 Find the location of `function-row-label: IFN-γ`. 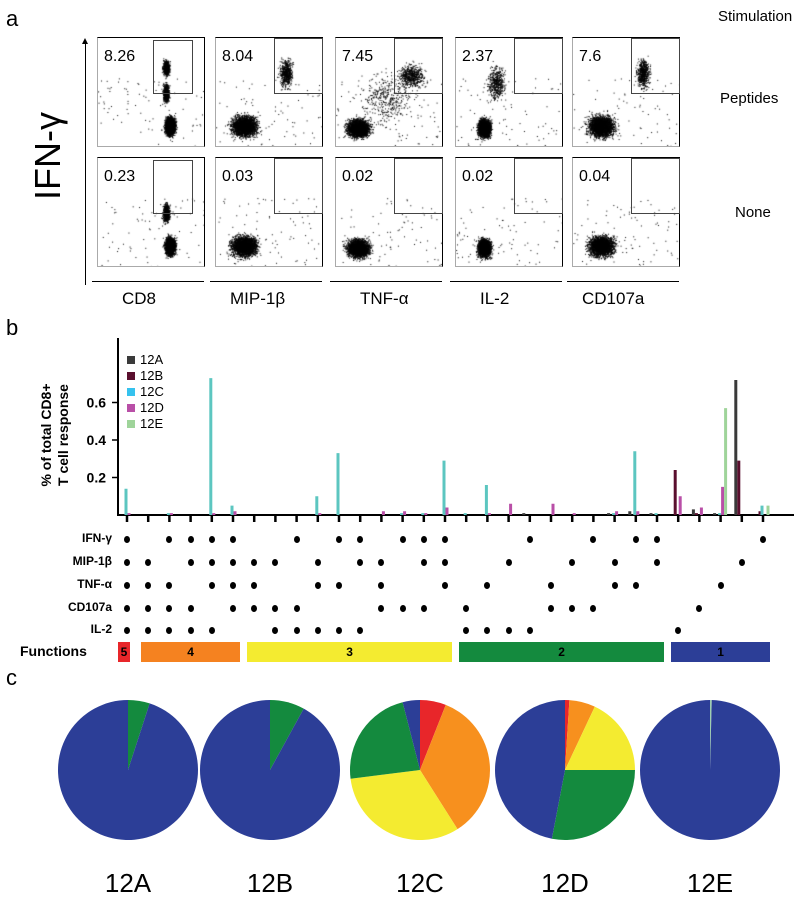

function-row-label: IFN-γ is located at coordinates (97, 538).